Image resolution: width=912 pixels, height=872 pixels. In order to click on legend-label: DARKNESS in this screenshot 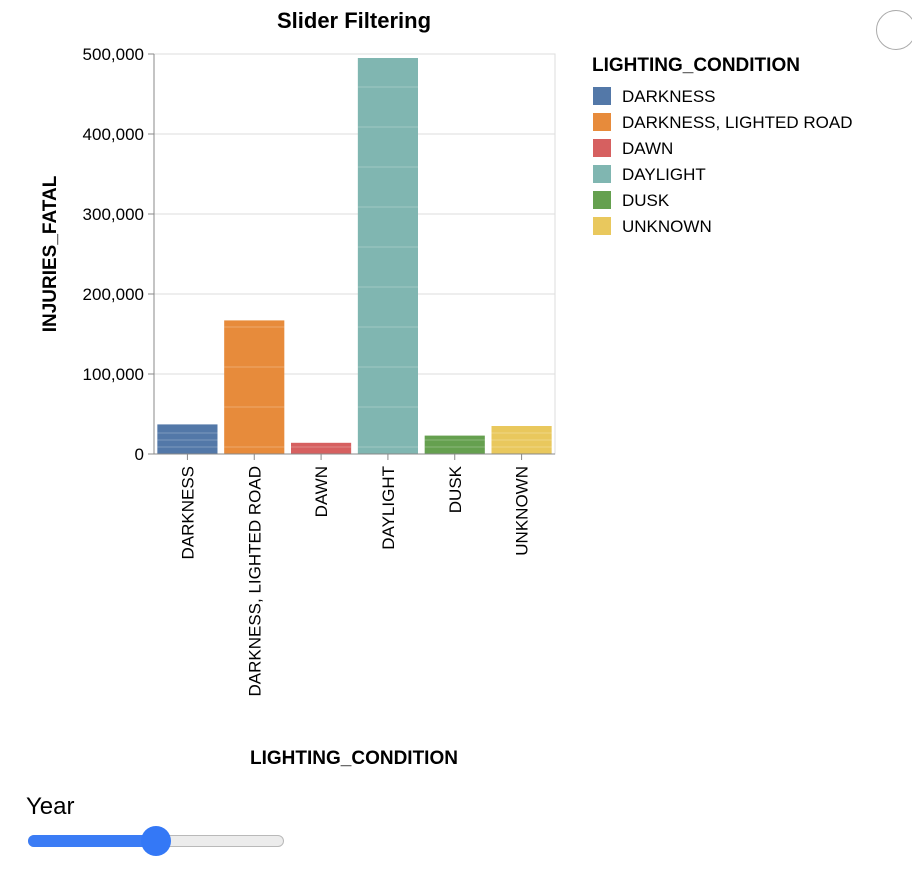, I will do `click(669, 96)`.